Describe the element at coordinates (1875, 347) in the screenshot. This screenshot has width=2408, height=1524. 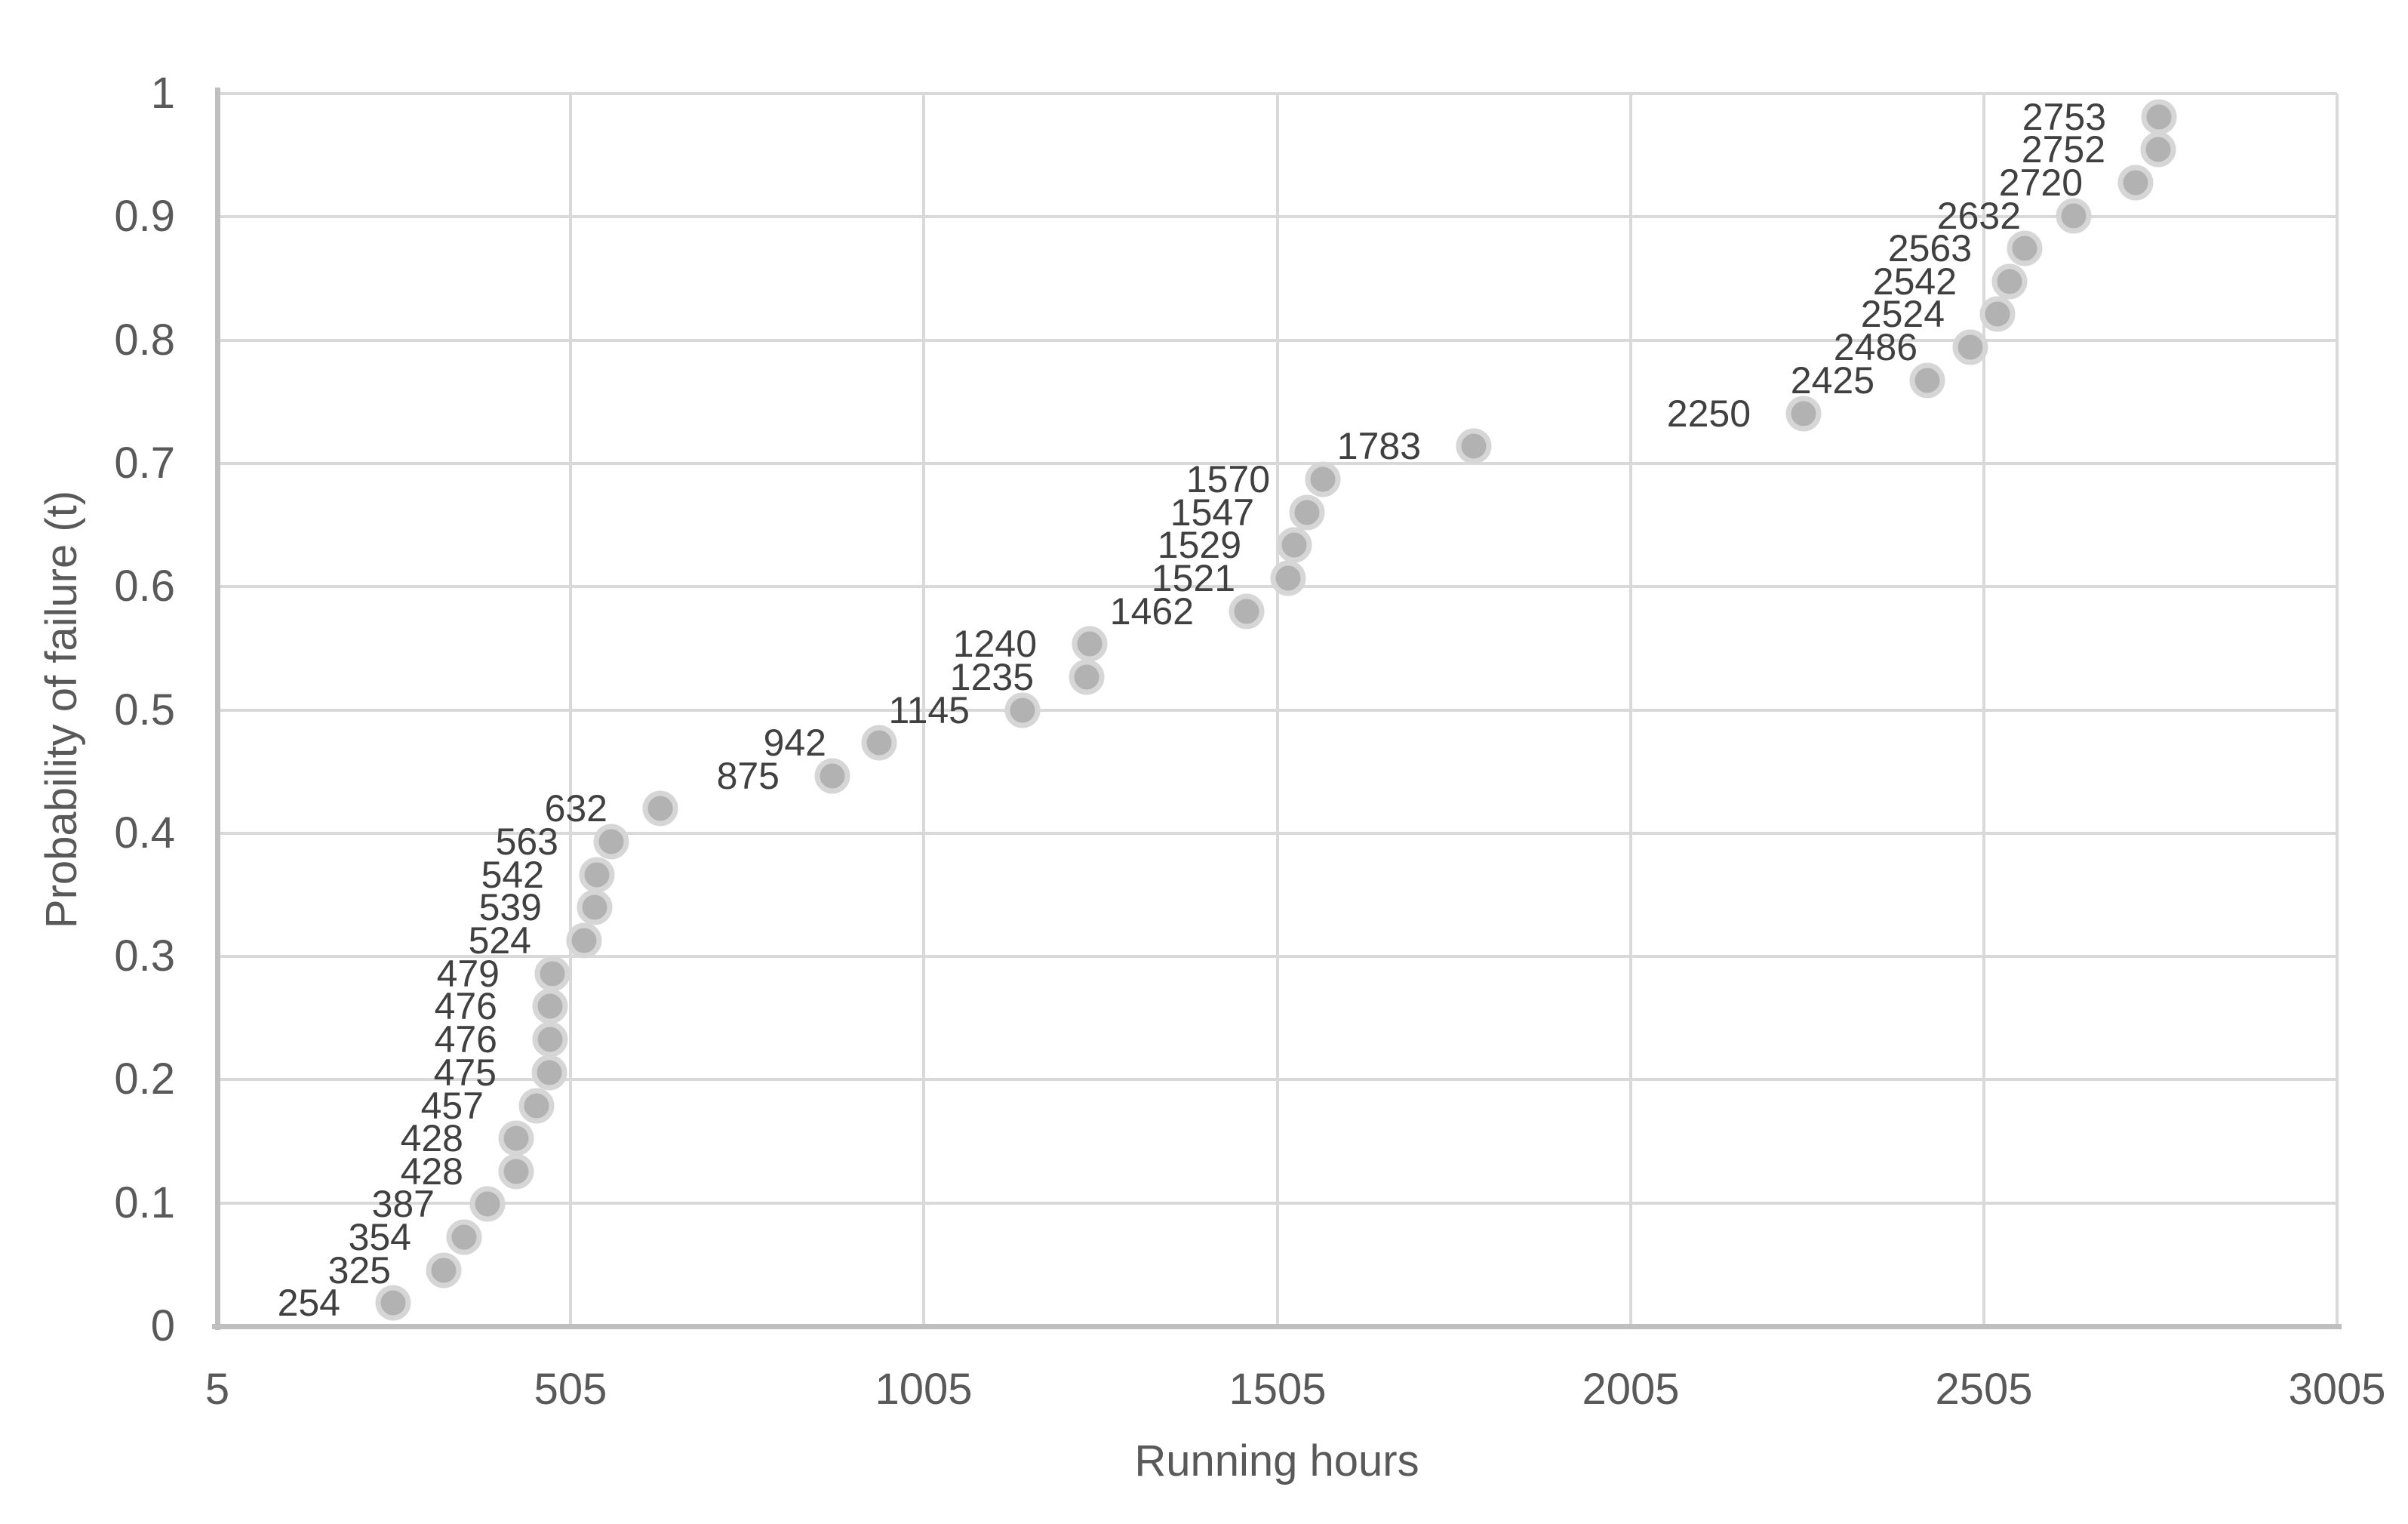
I see `data-point-label: 2486` at that location.